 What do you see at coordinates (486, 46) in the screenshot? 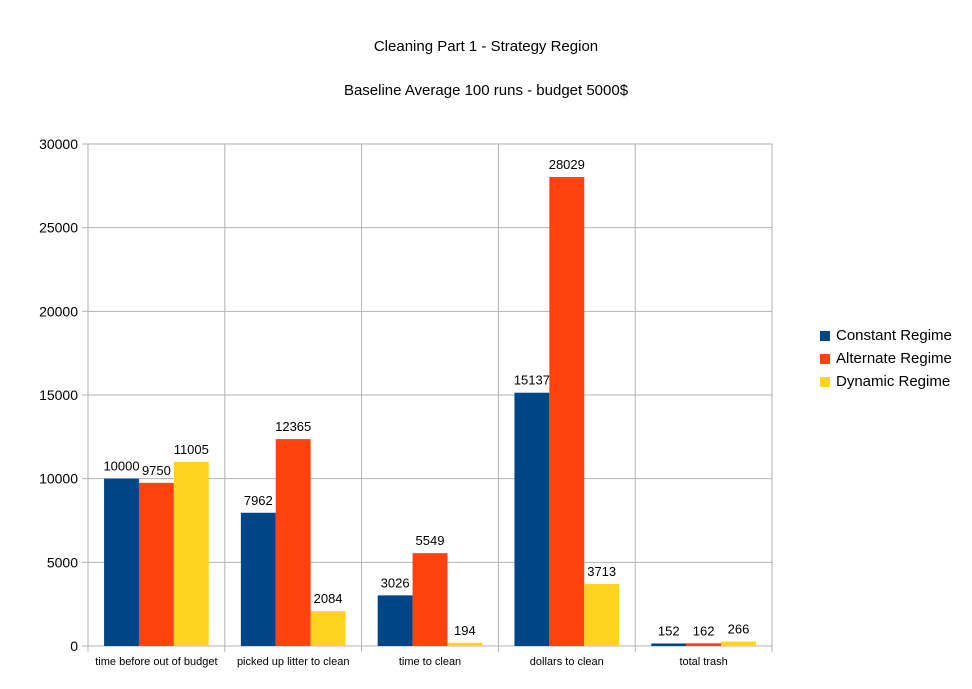
I see `chart-title: Cleaning Part 1 - Strategy Region` at bounding box center [486, 46].